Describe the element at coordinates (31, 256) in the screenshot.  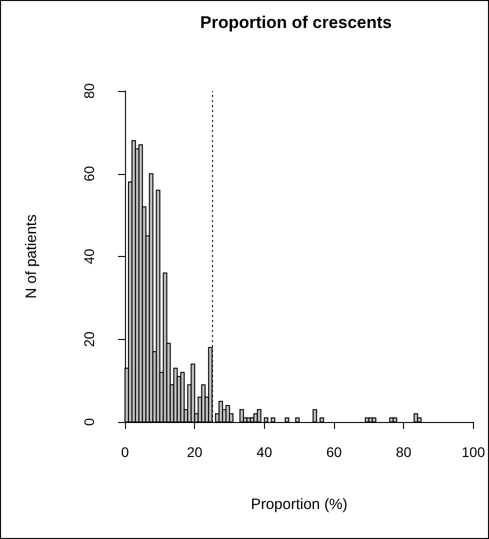
I see `y-axis-title: N of patients` at that location.